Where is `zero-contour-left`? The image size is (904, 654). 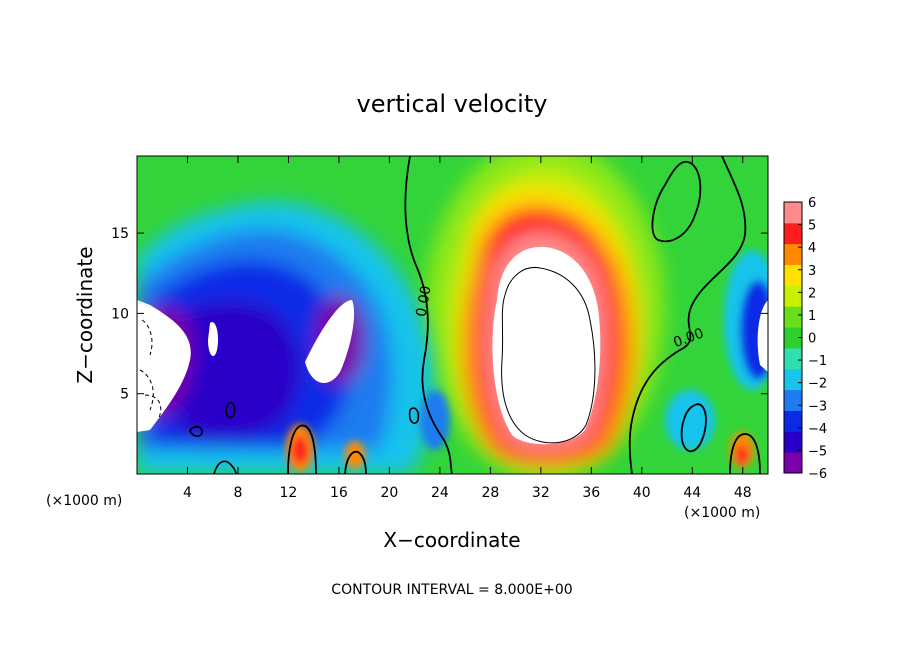 zero-contour-left is located at coordinates (428, 315).